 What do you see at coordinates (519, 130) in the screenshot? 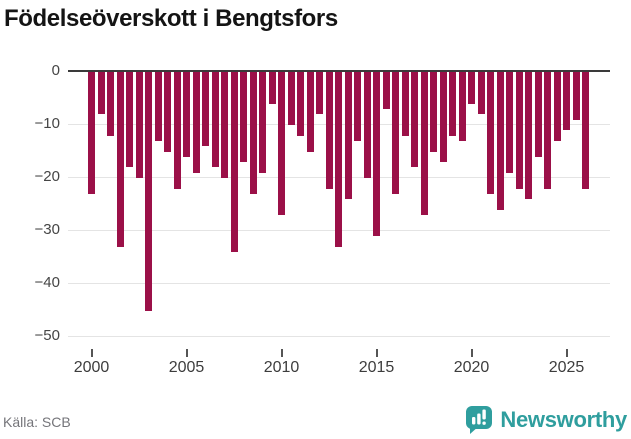
I see `bar-2022-H2` at bounding box center [519, 130].